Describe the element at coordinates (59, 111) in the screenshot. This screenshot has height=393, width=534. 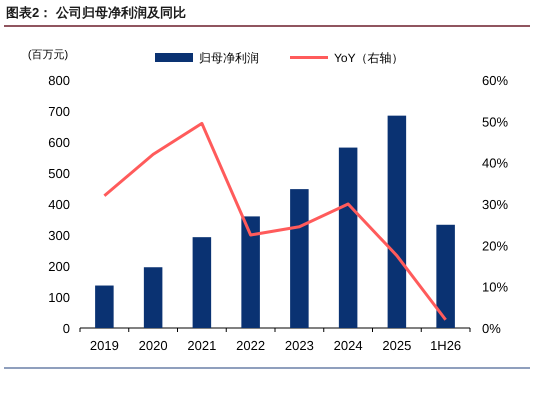
I see `y-tick-label: 700` at that location.